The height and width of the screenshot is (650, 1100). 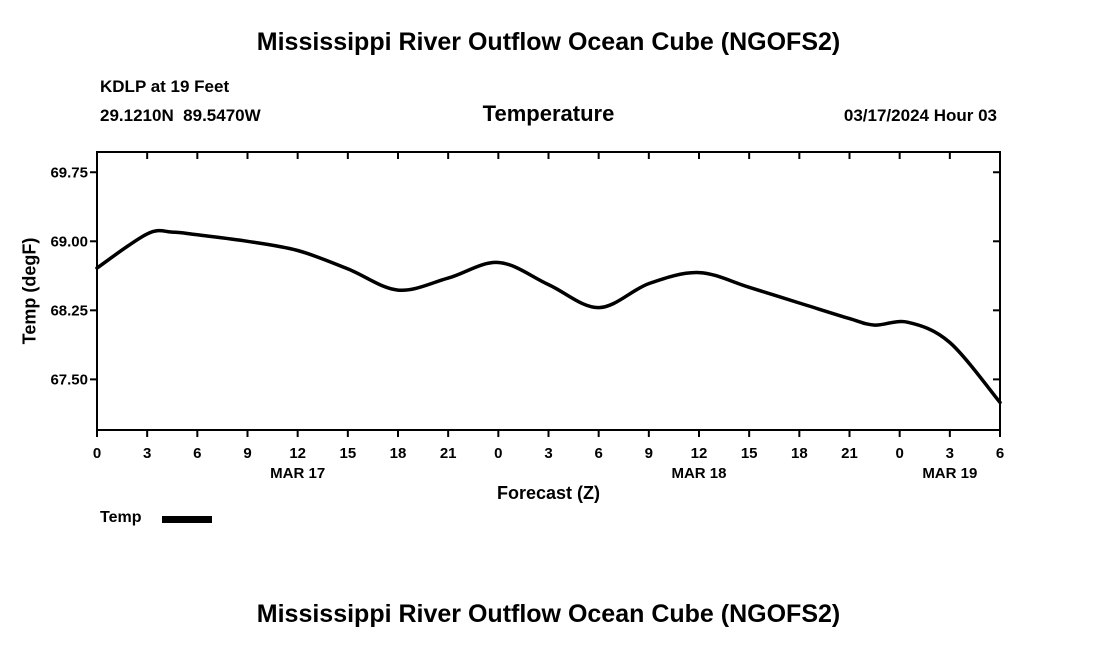 I want to click on x-date-label: MAR 17, so click(x=297, y=473).